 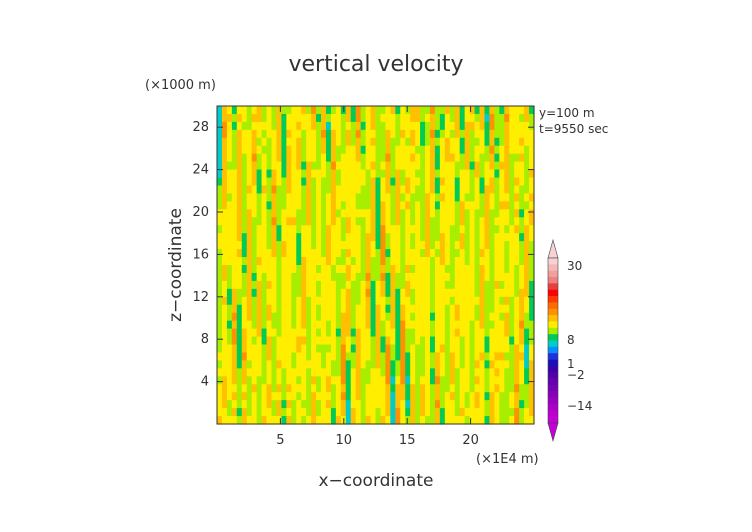 What do you see at coordinates (375, 64) in the screenshot?
I see `chart-title: vertical velocity` at bounding box center [375, 64].